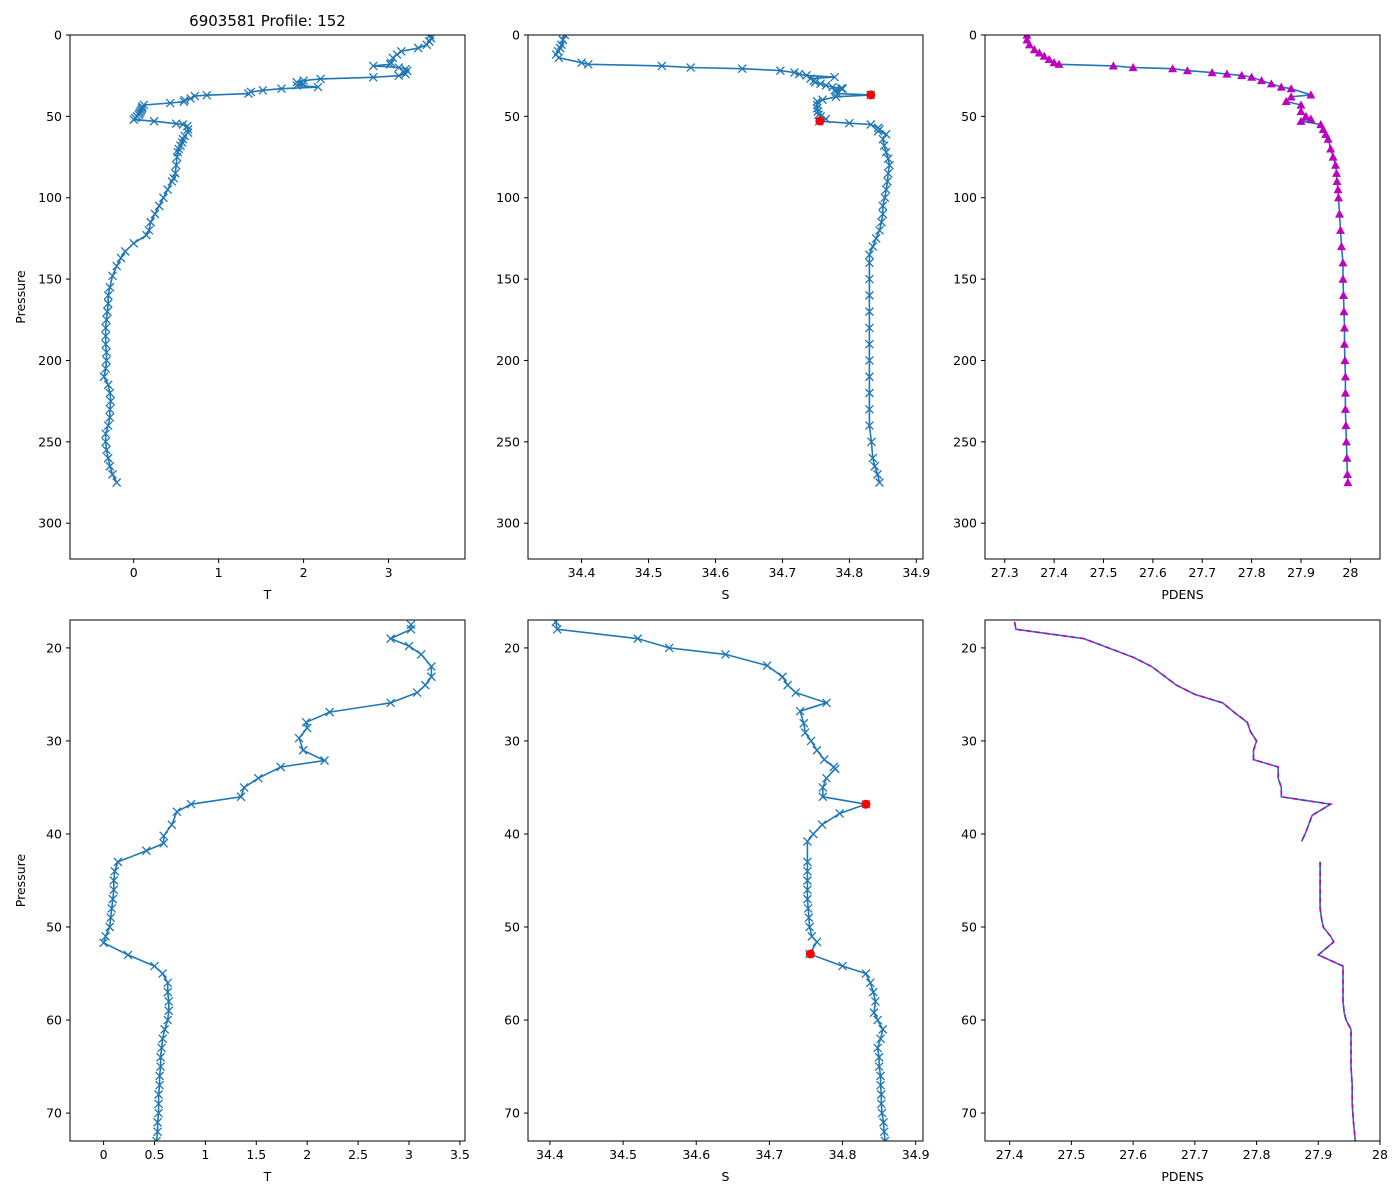 Image resolution: width=1400 pixels, height=1200 pixels. What do you see at coordinates (512, 647) in the screenshot?
I see `y-tick-label: 20` at bounding box center [512, 647].